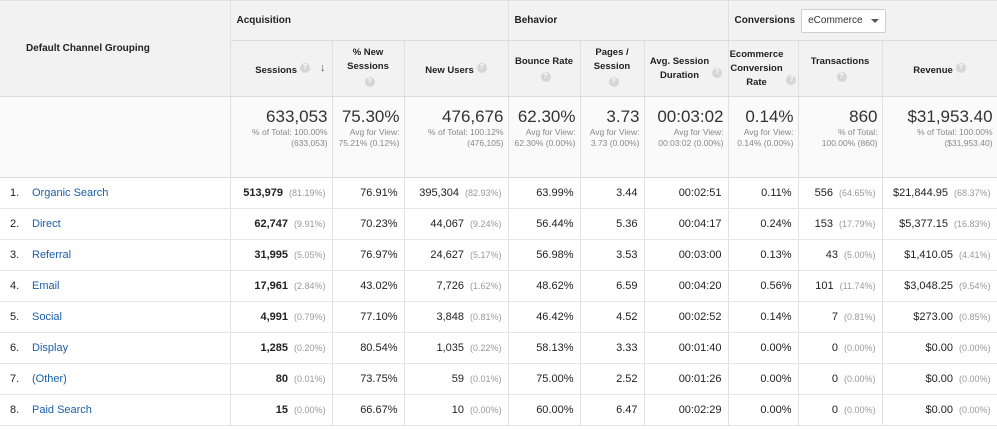  I want to click on channel-link: Social, so click(47, 317).